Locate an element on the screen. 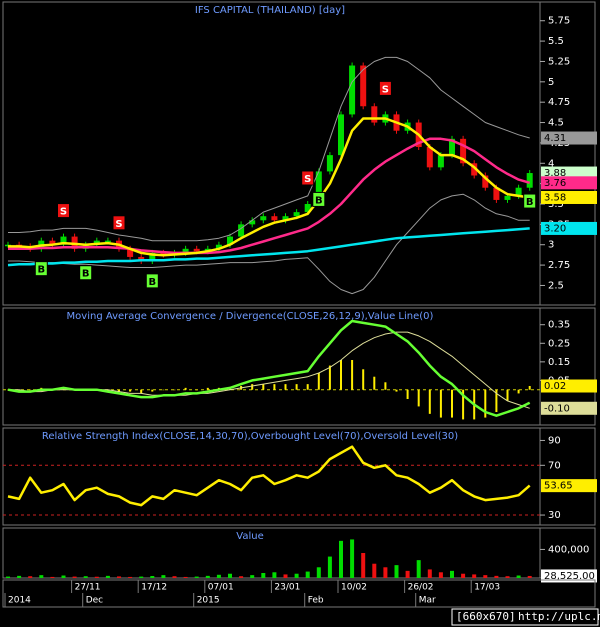 The height and width of the screenshot is (627, 600). x-tick-label: 17/12 is located at coordinates (154, 588).